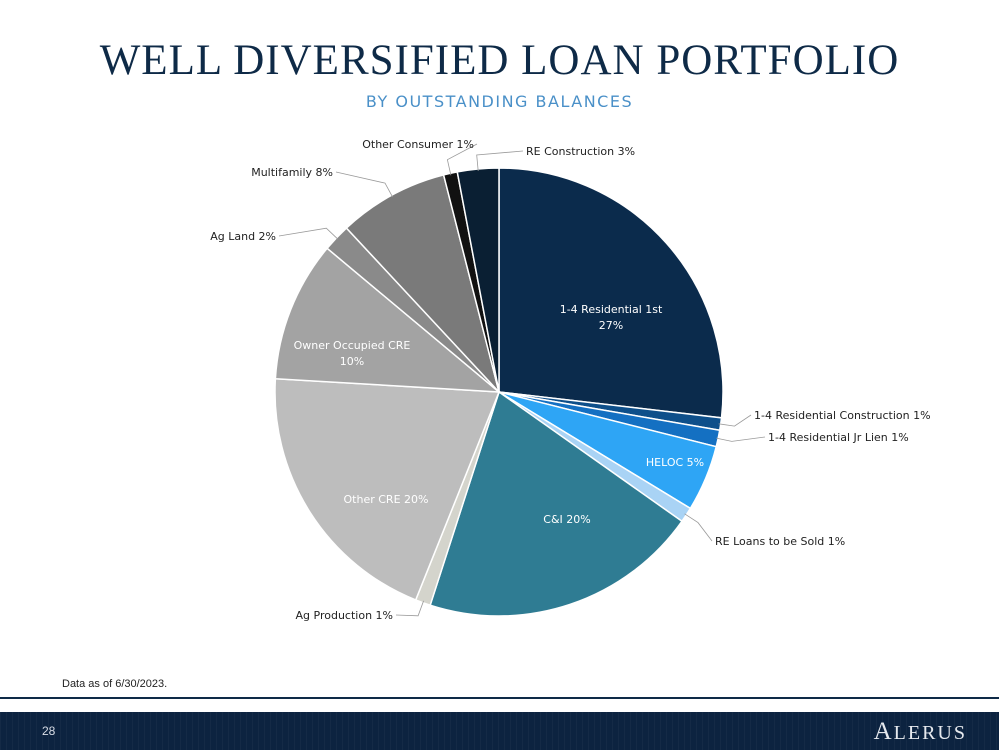  Describe the element at coordinates (387, 489) in the screenshot. I see `pie-slice-other-cre` at that location.